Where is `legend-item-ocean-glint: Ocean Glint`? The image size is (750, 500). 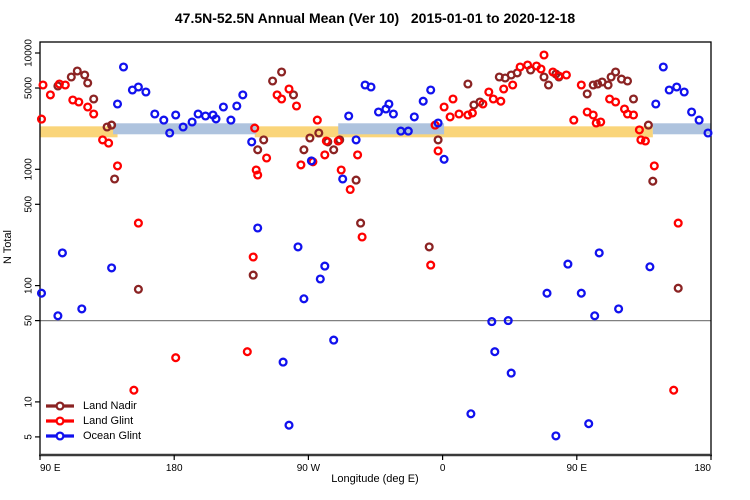
legend-item-ocean-glint: Ocean Glint is located at coordinates (92, 435).